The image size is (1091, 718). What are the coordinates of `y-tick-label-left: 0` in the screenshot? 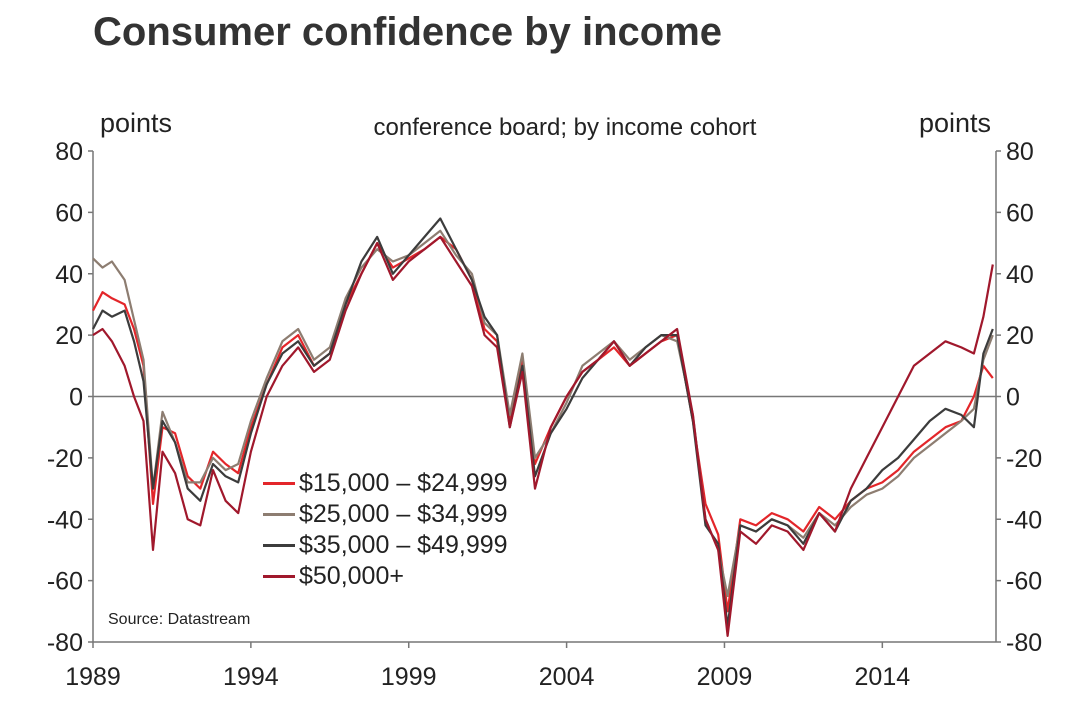 It's located at (76, 398).